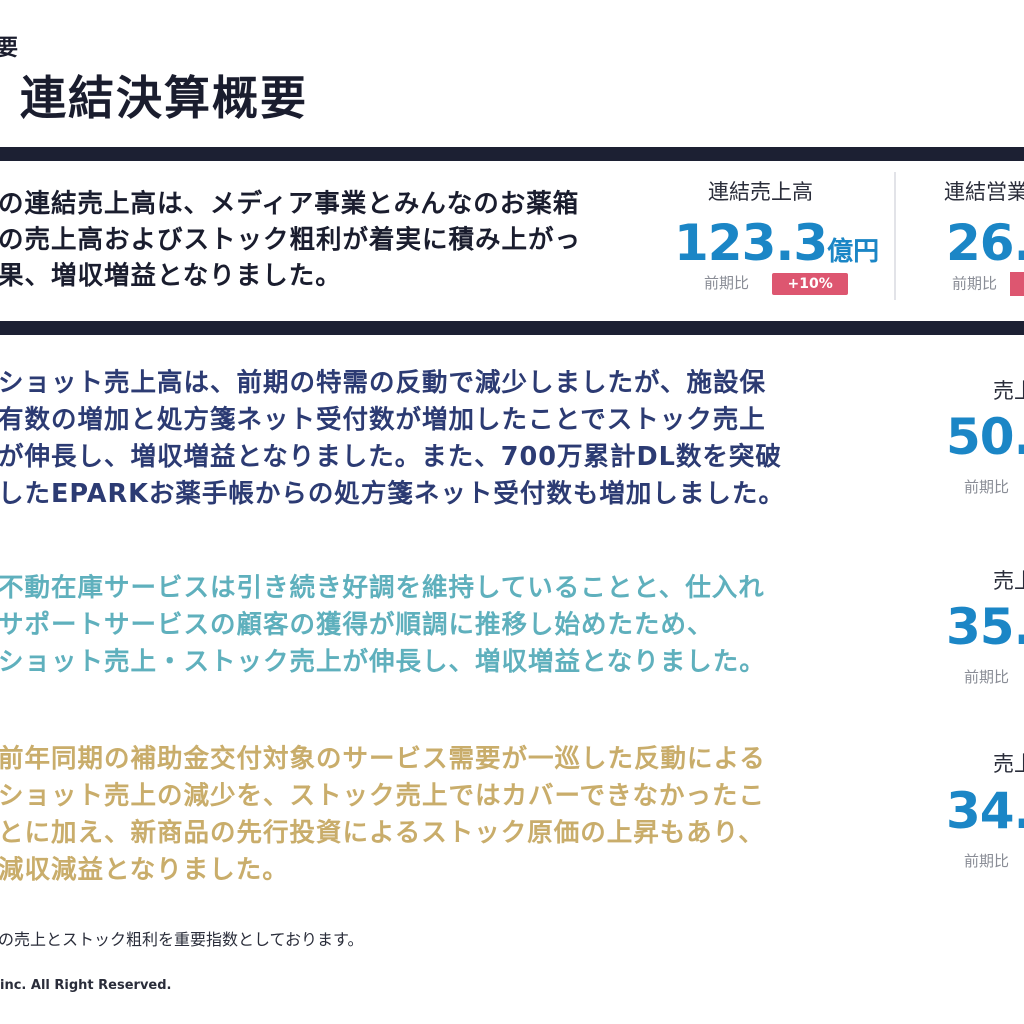  What do you see at coordinates (987, 487) in the screenshot?
I see `segment-1-side-compare: 前期比` at bounding box center [987, 487].